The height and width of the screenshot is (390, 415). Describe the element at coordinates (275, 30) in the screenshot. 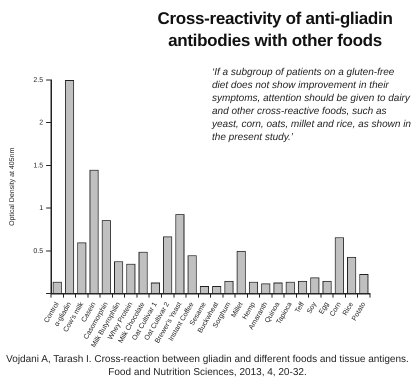

I see `chart-title: Cross-reactivity of anti-gliadin antibodies with other foods` at that location.